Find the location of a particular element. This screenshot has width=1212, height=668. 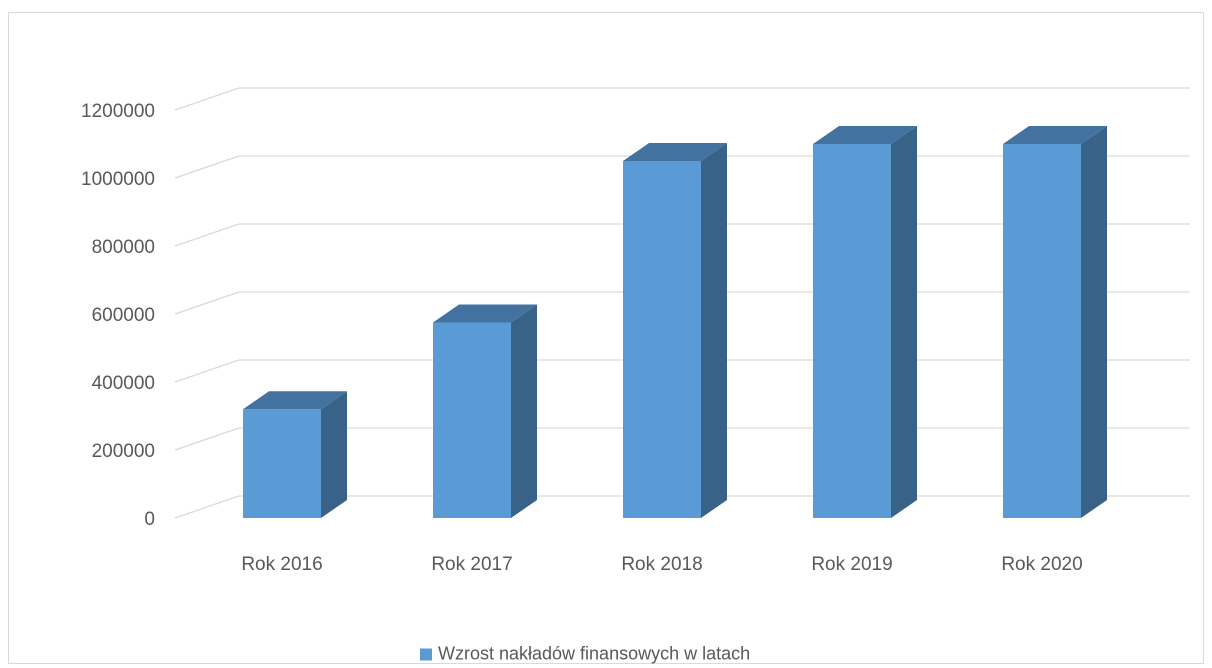

legend-label: Wzrost nakładów finansowych w latach is located at coordinates (594, 653).